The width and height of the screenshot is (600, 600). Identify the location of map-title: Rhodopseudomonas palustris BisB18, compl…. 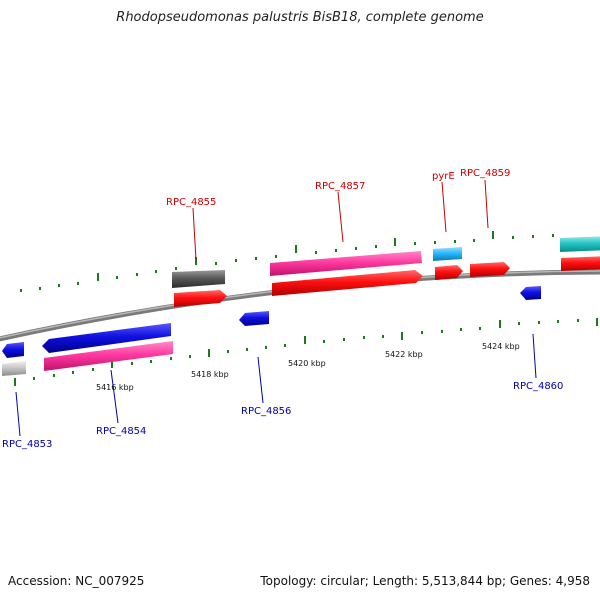
(300, 17).